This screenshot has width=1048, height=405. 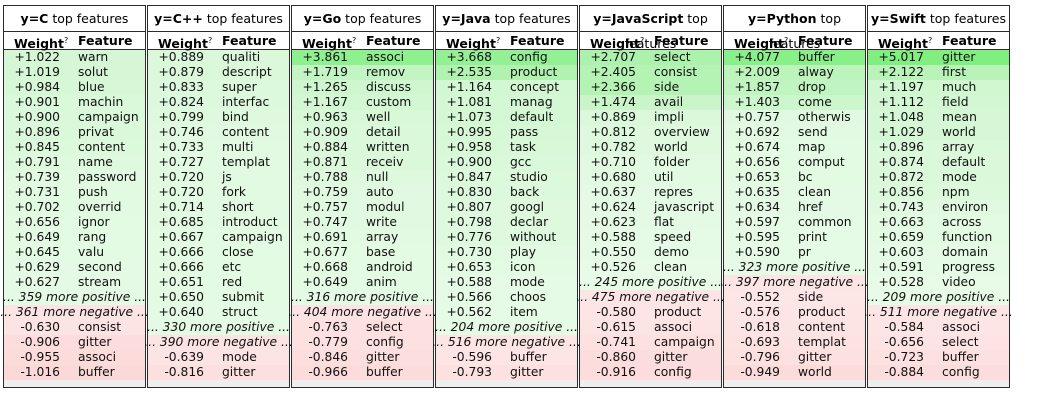 I want to click on feature-name: demo, so click(x=671, y=252).